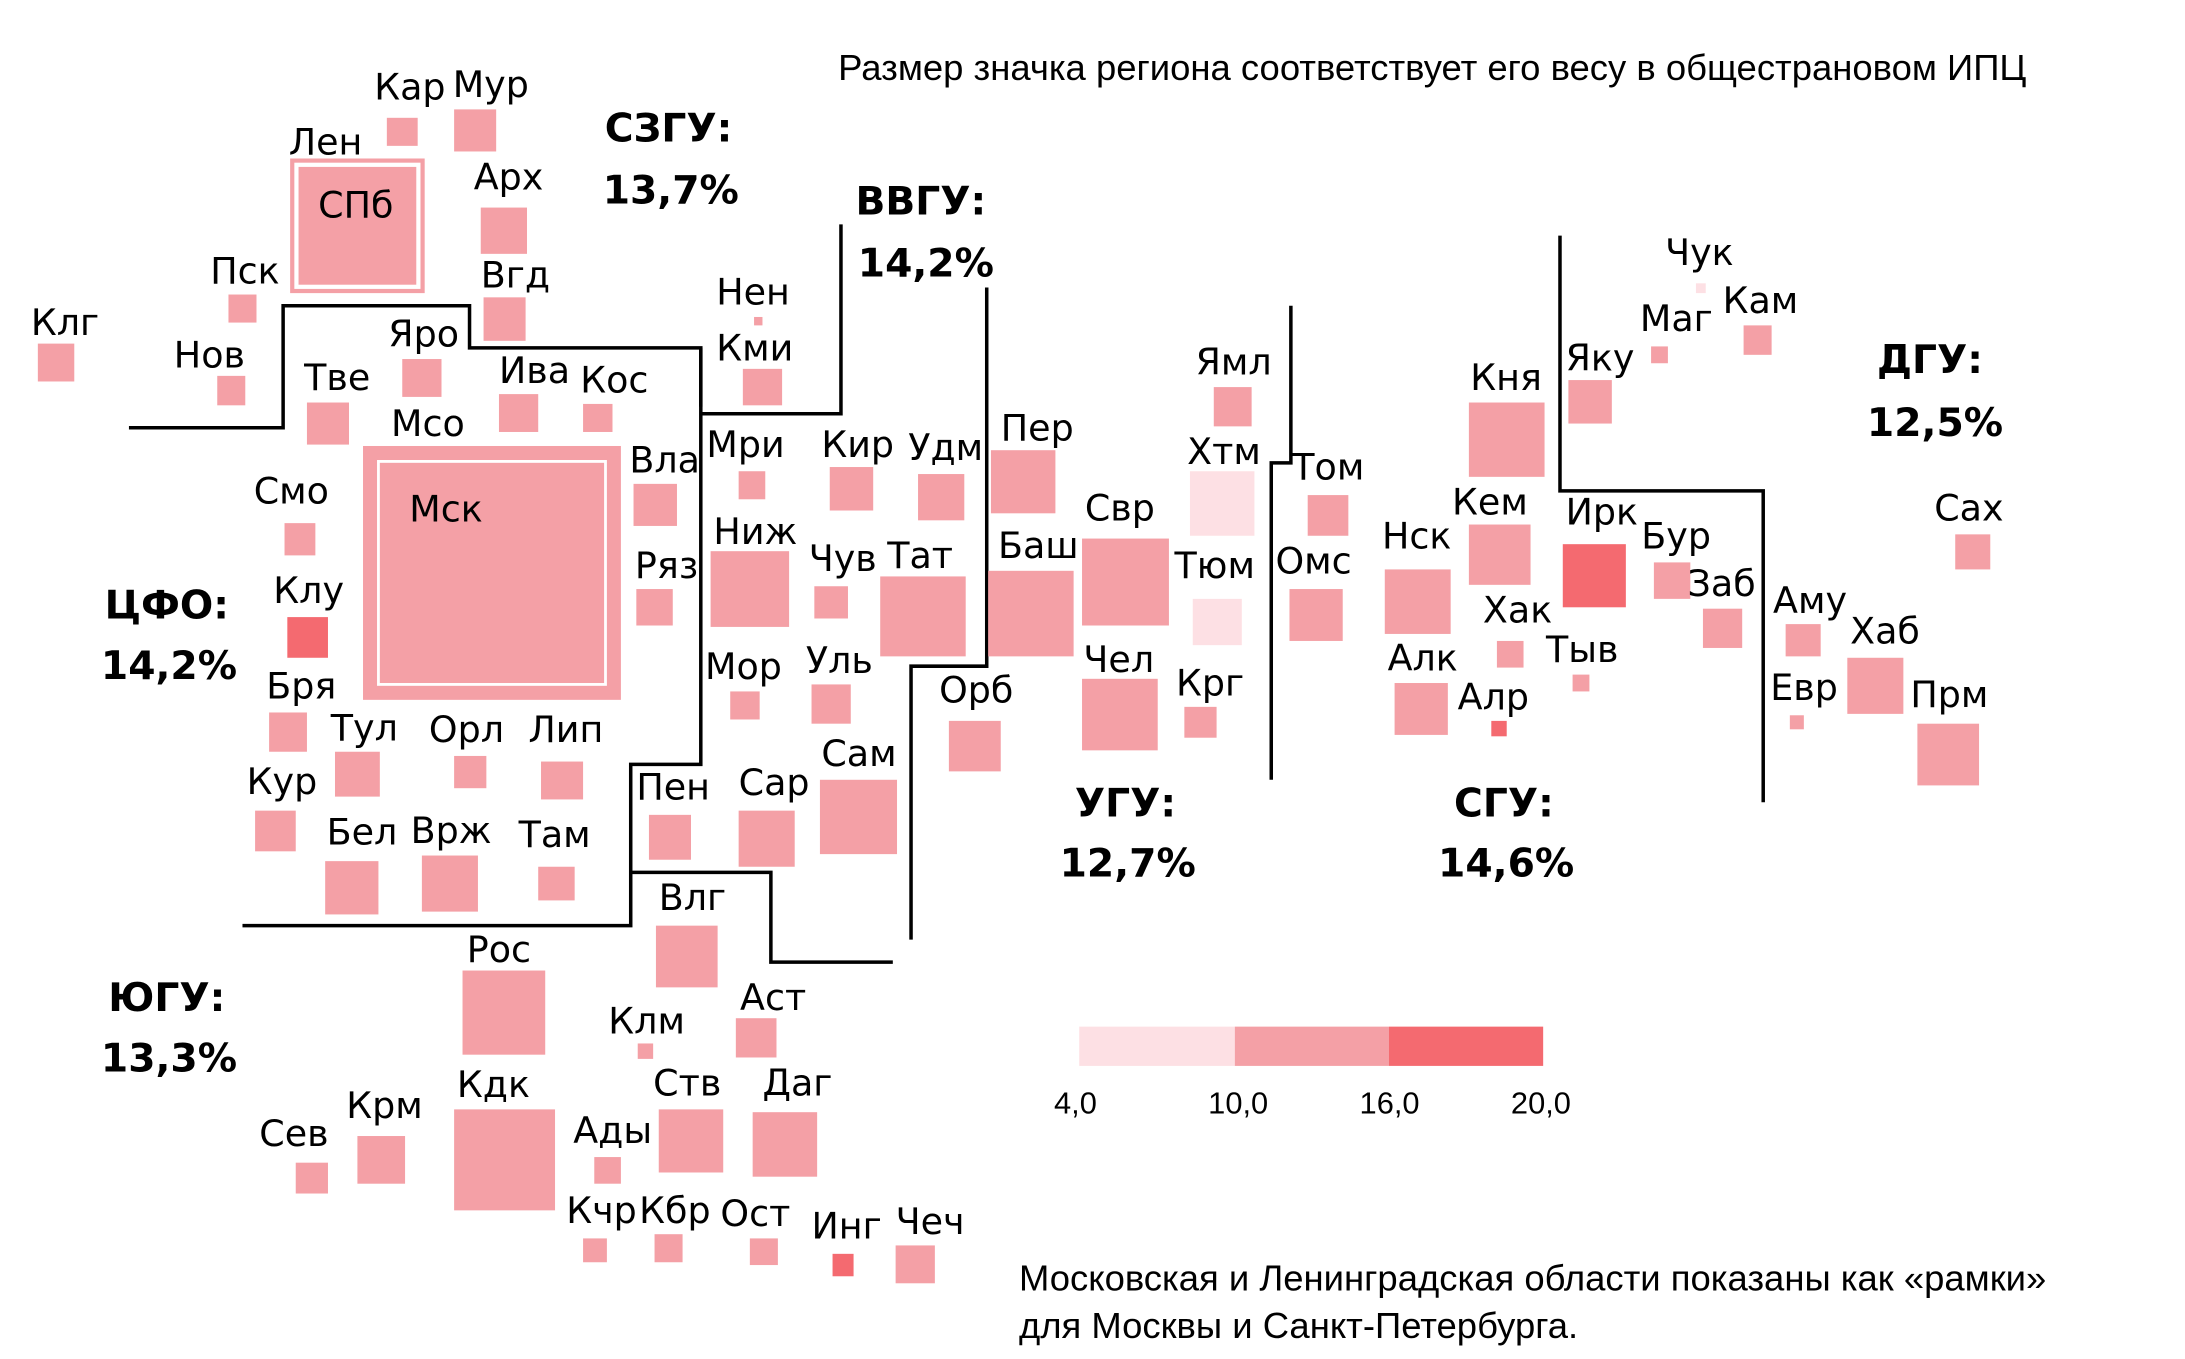  I want to click on region-label-ros: Рос, so click(499, 950).